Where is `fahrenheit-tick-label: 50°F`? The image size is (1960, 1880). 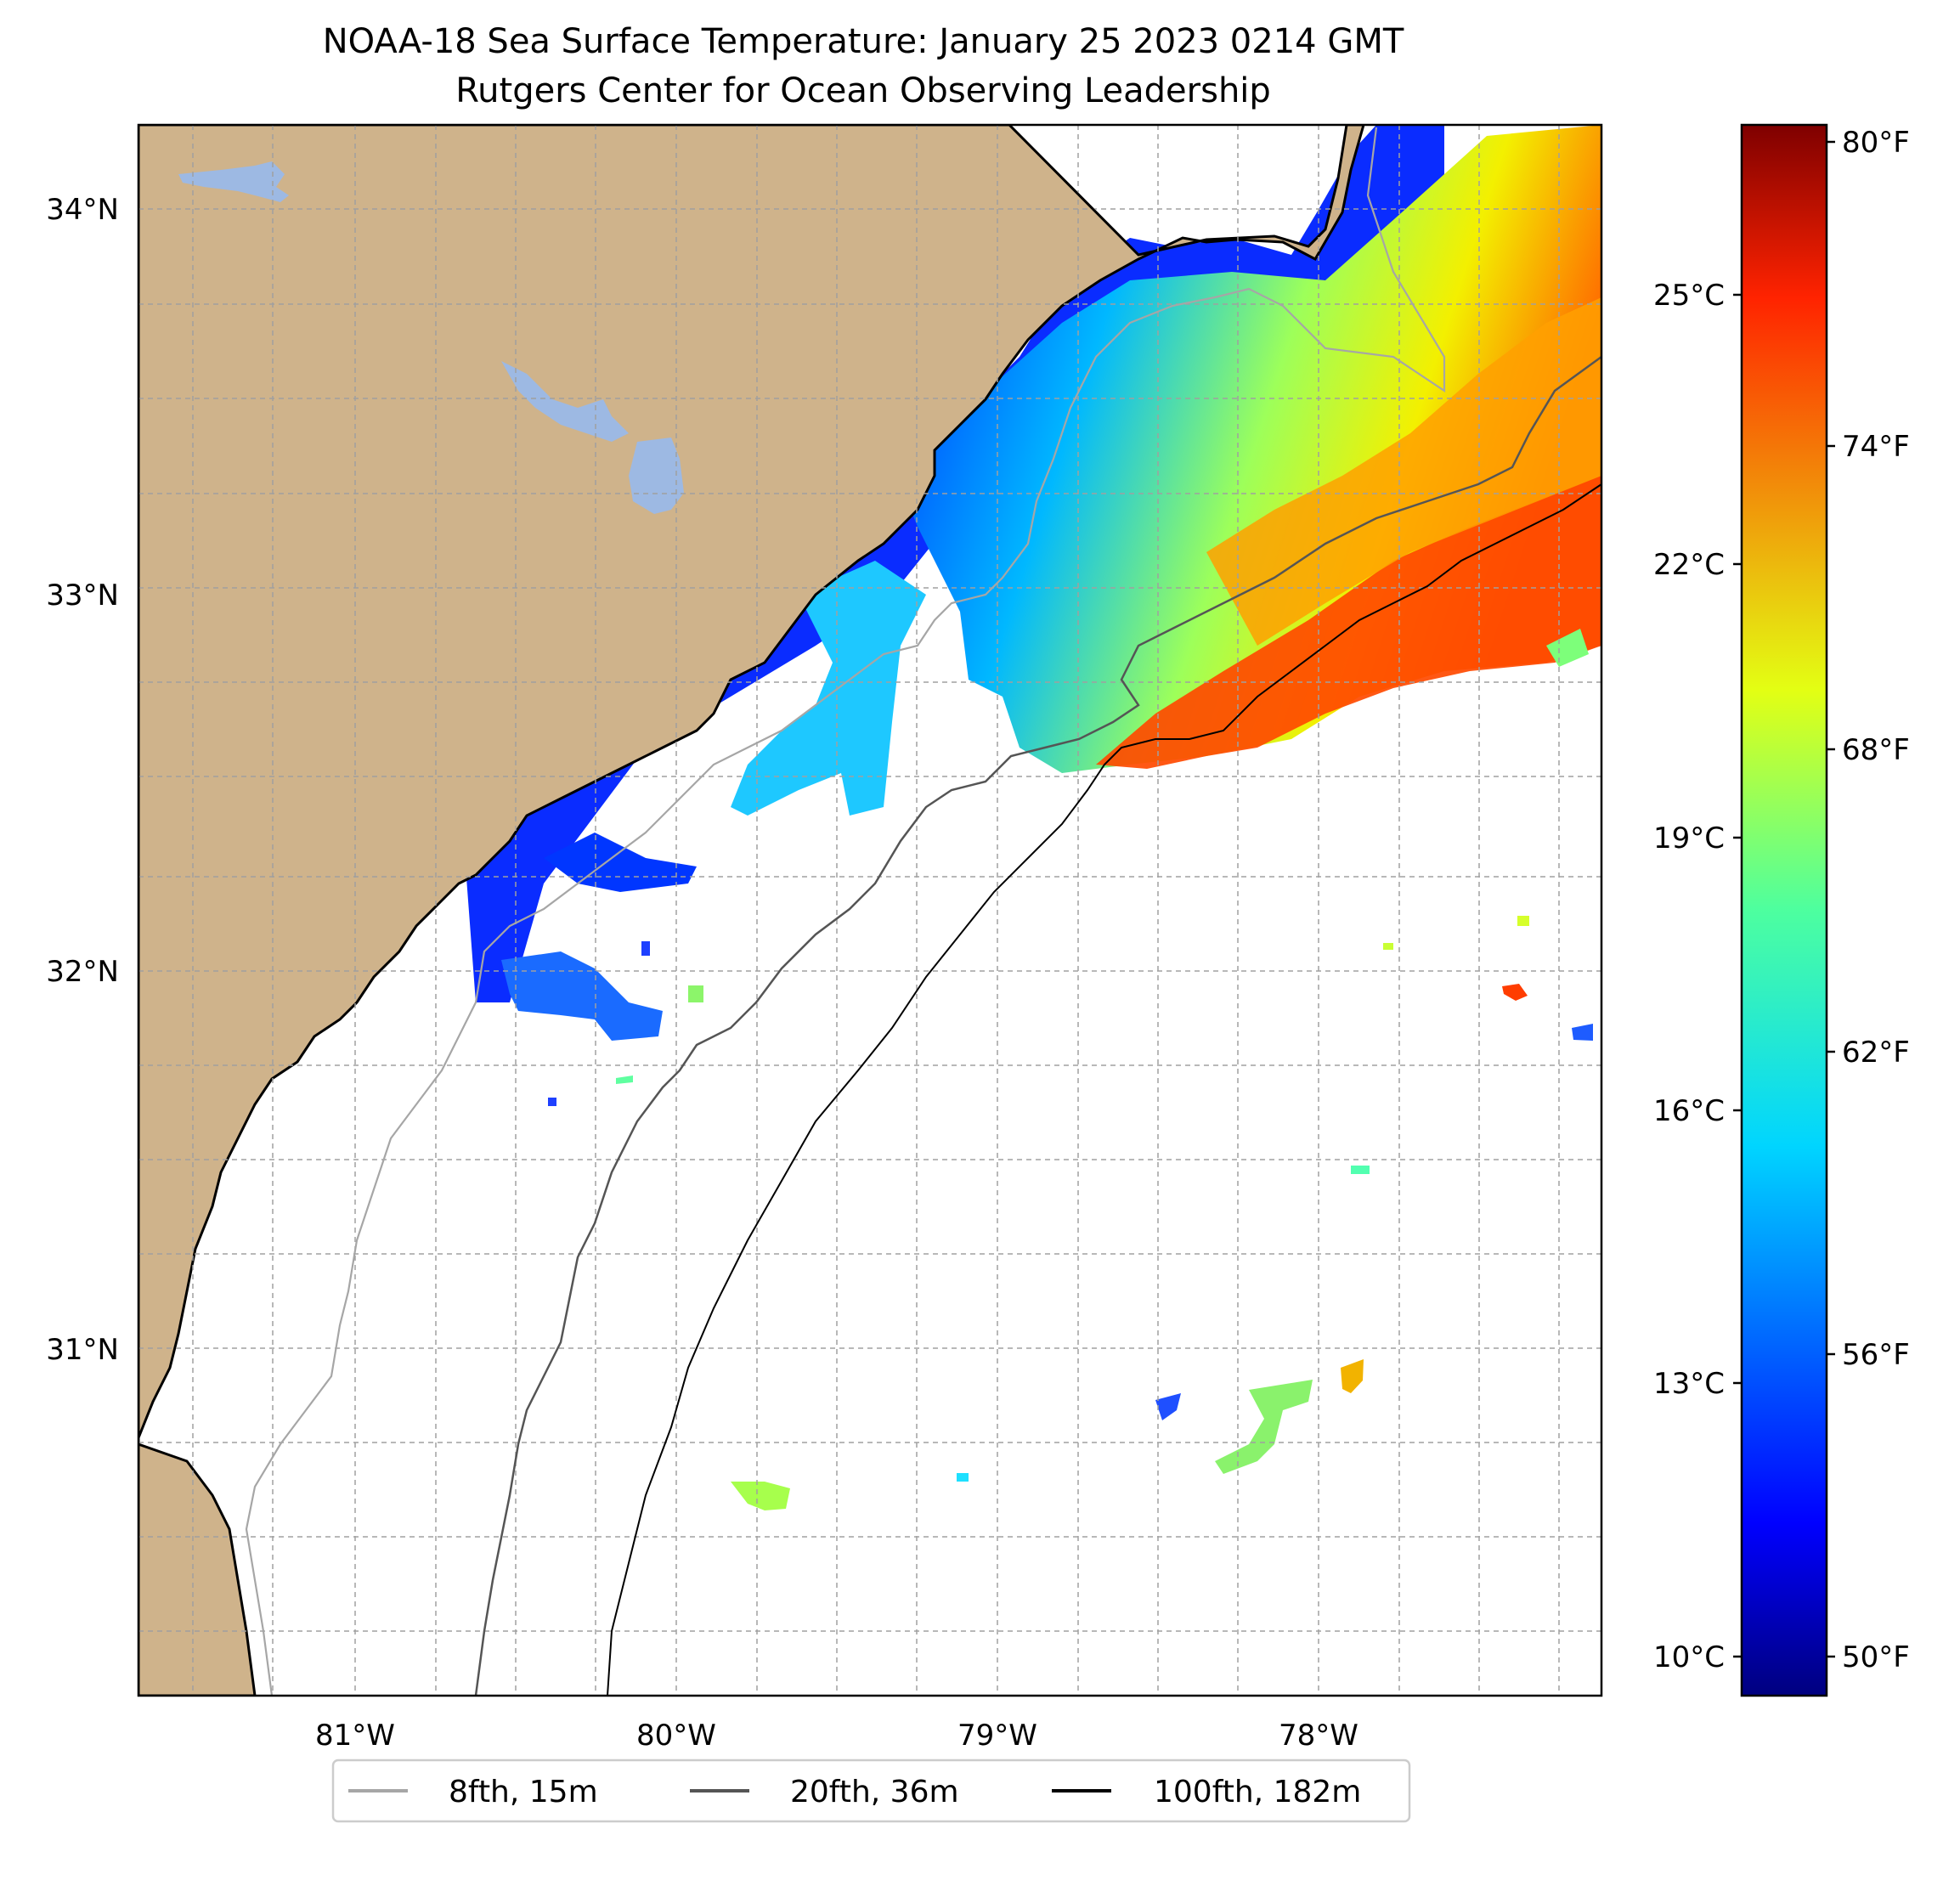
fahrenheit-tick-label: 50°F is located at coordinates (1876, 1657).